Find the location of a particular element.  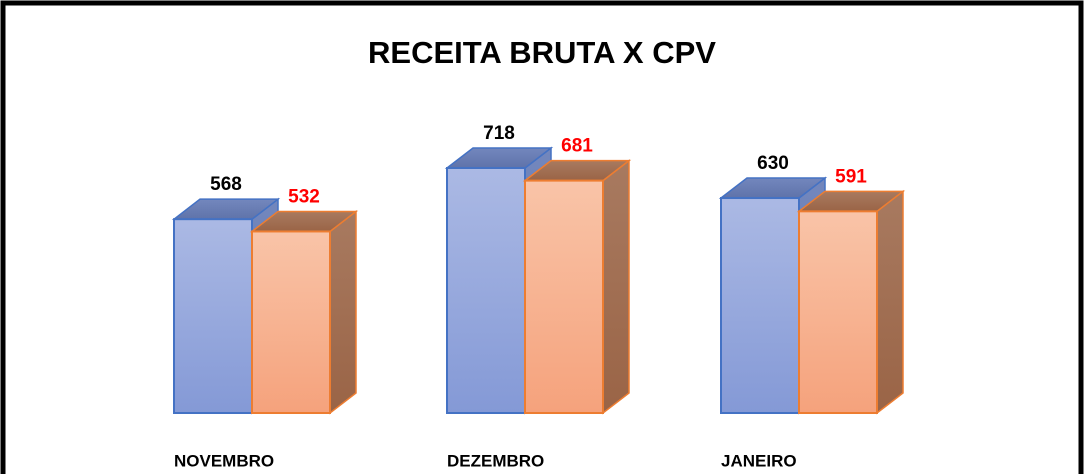

data-label: 532 is located at coordinates (304, 196).